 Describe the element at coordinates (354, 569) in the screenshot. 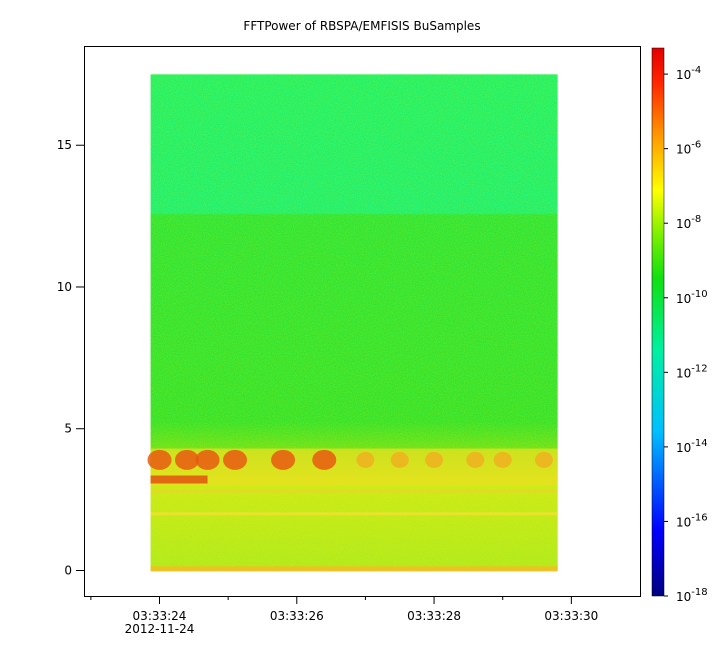

I see `low-frequency-edge` at that location.